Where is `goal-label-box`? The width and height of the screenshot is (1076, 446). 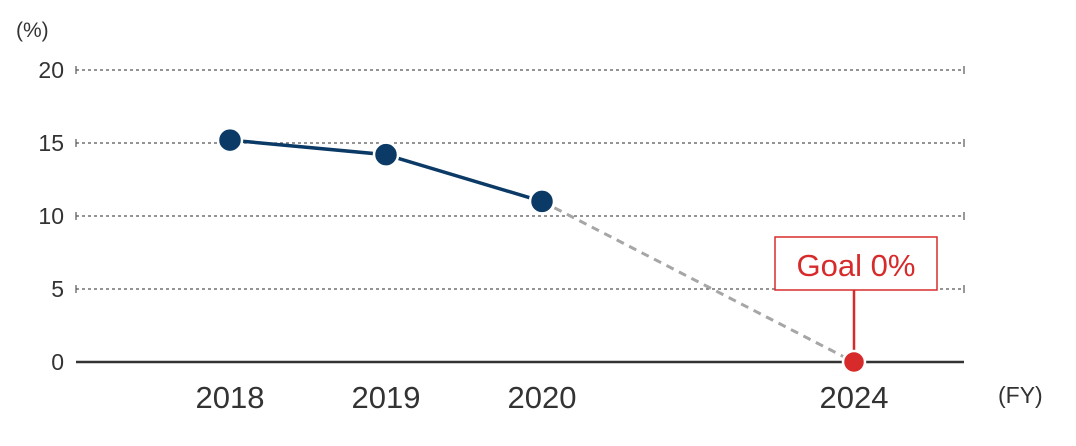 goal-label-box is located at coordinates (856, 263).